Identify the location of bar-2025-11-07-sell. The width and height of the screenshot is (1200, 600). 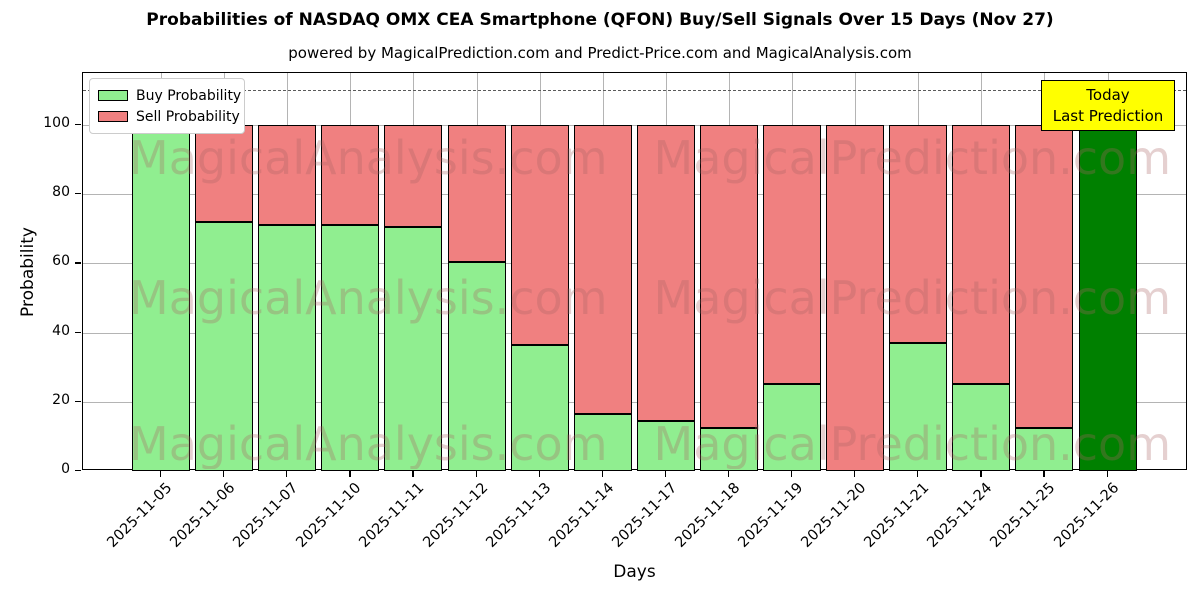
(287, 175).